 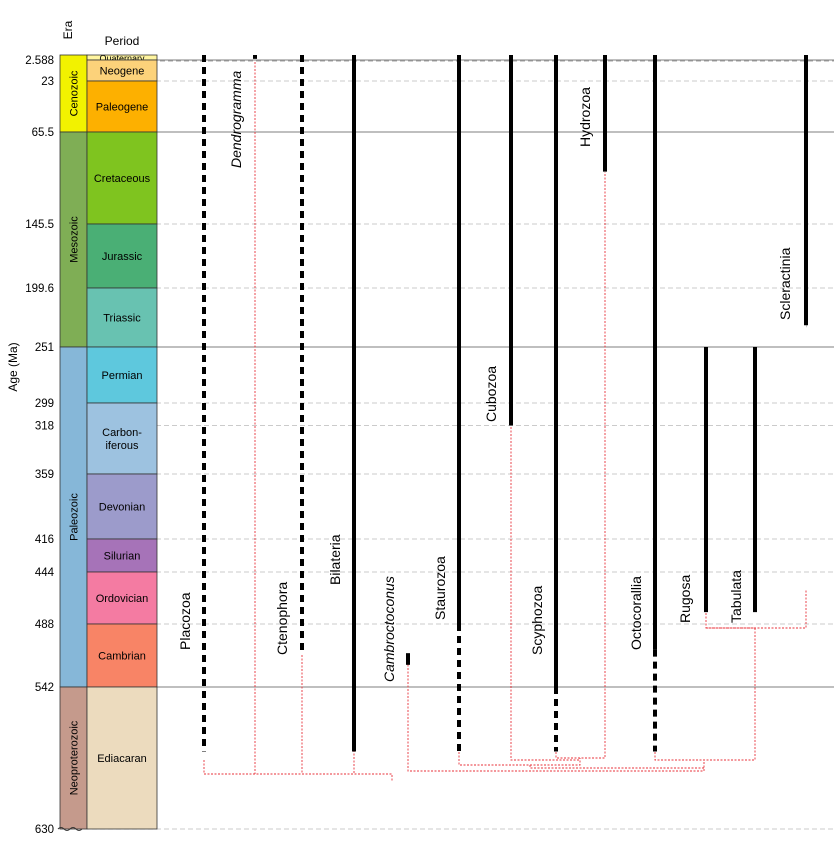 I want to click on period-label: Triassic, so click(x=122, y=319).